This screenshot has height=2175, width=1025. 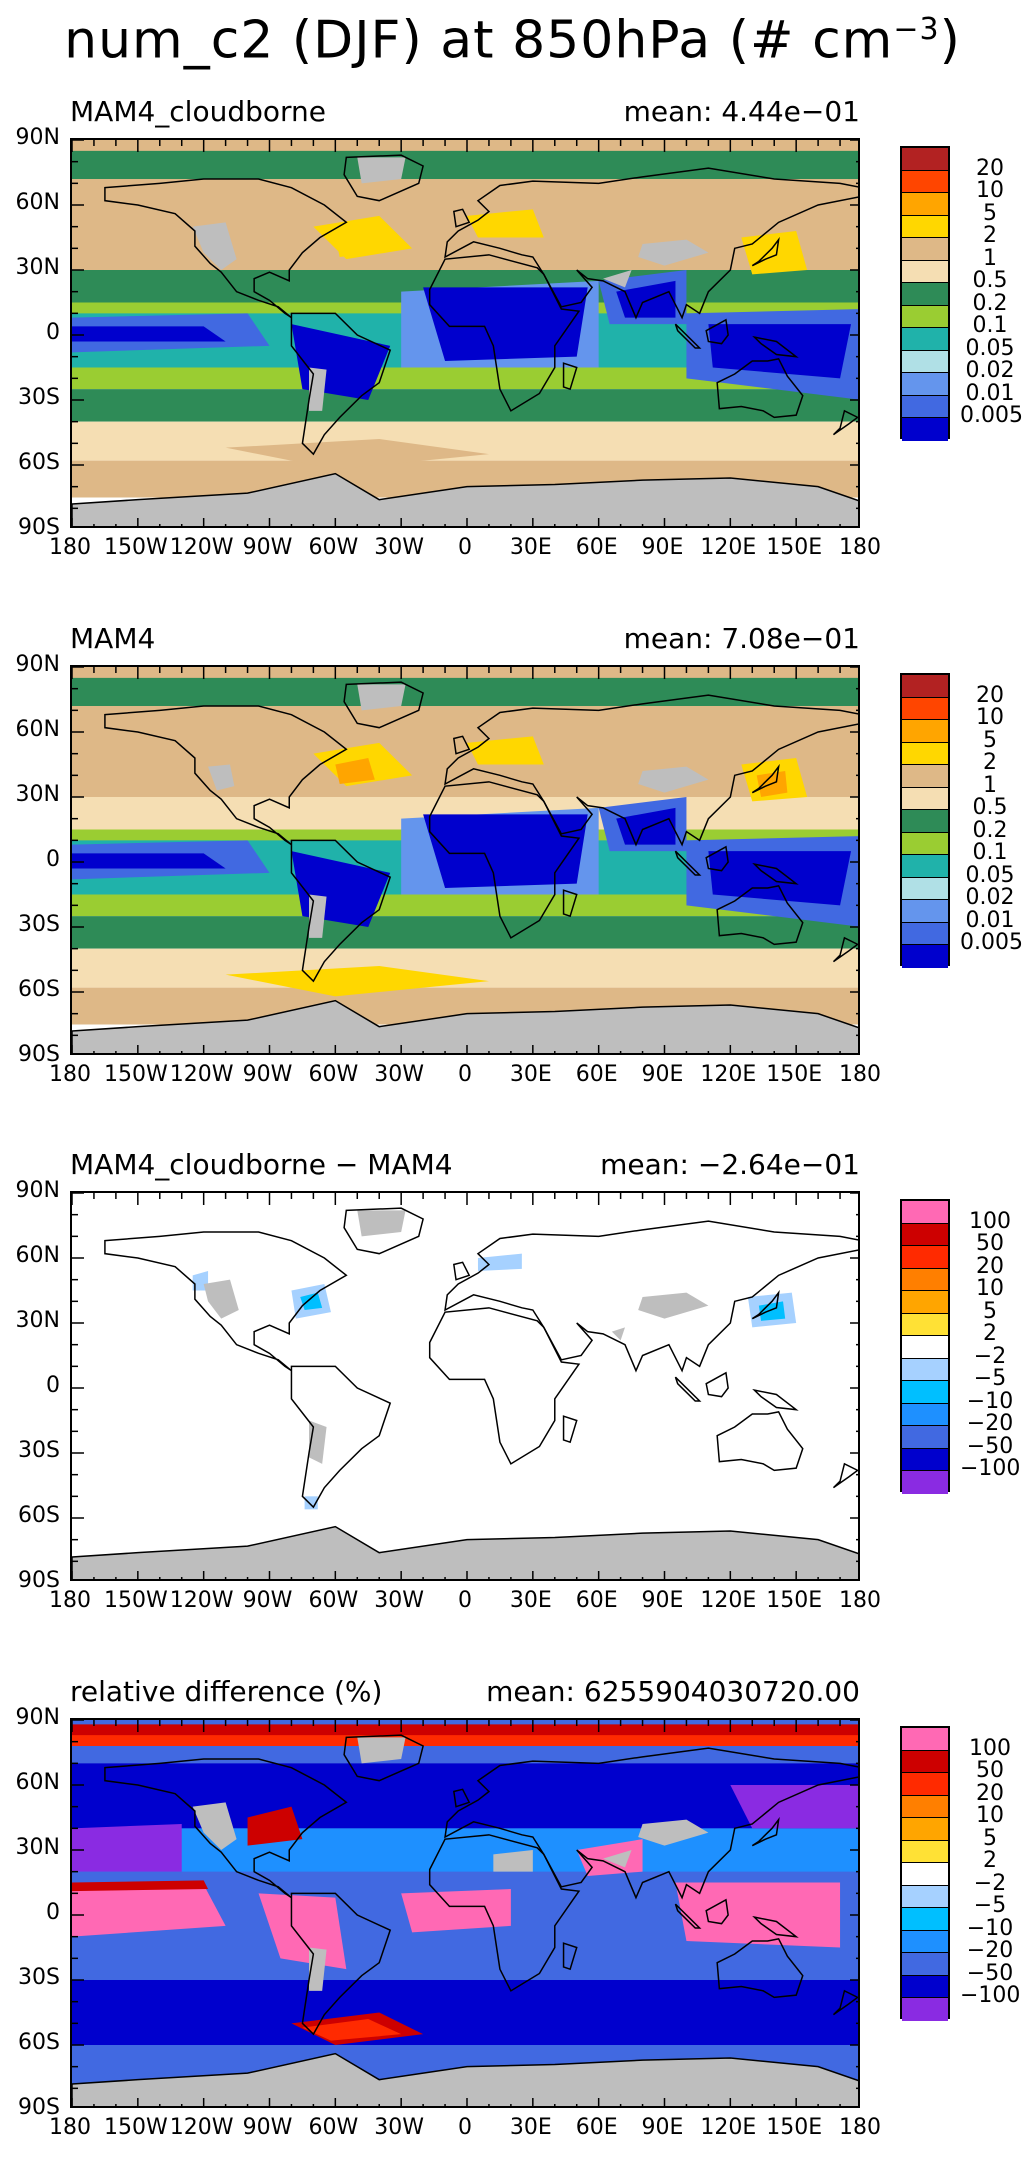 I want to click on lon-tick-label: 30E, so click(x=530, y=1600).